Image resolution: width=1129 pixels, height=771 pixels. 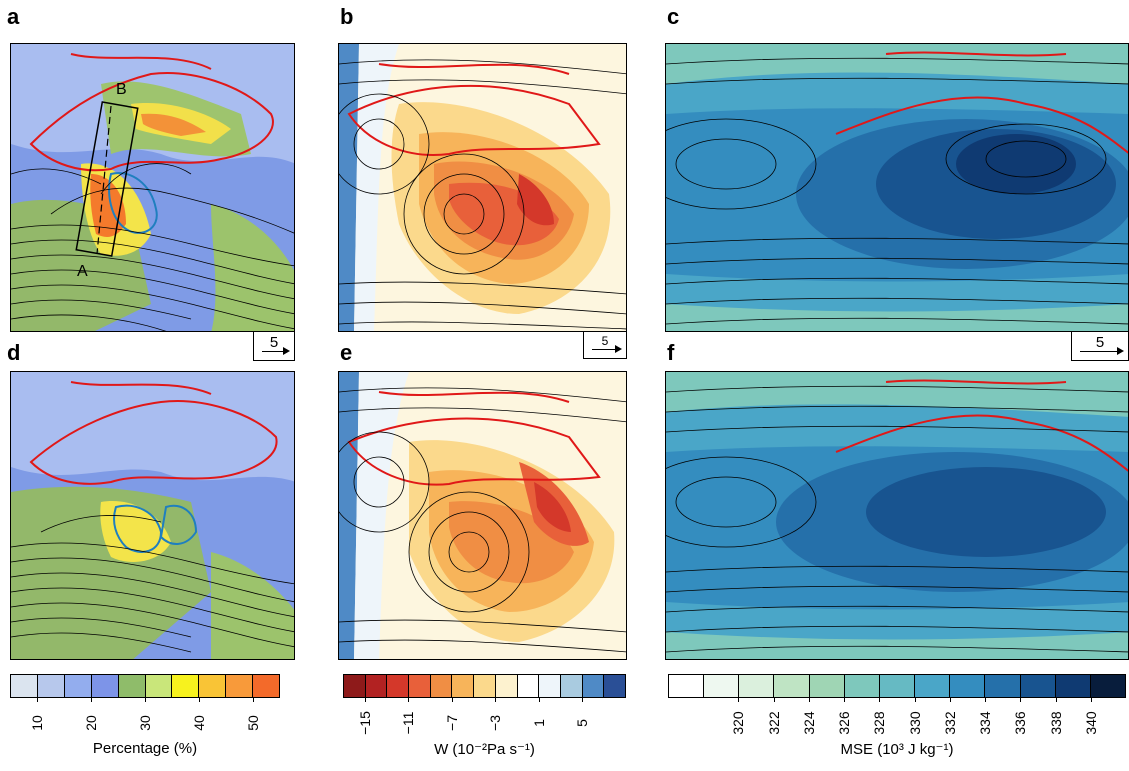 What do you see at coordinates (1056, 721) in the screenshot?
I see `mse-tick-label: 338` at bounding box center [1056, 721].